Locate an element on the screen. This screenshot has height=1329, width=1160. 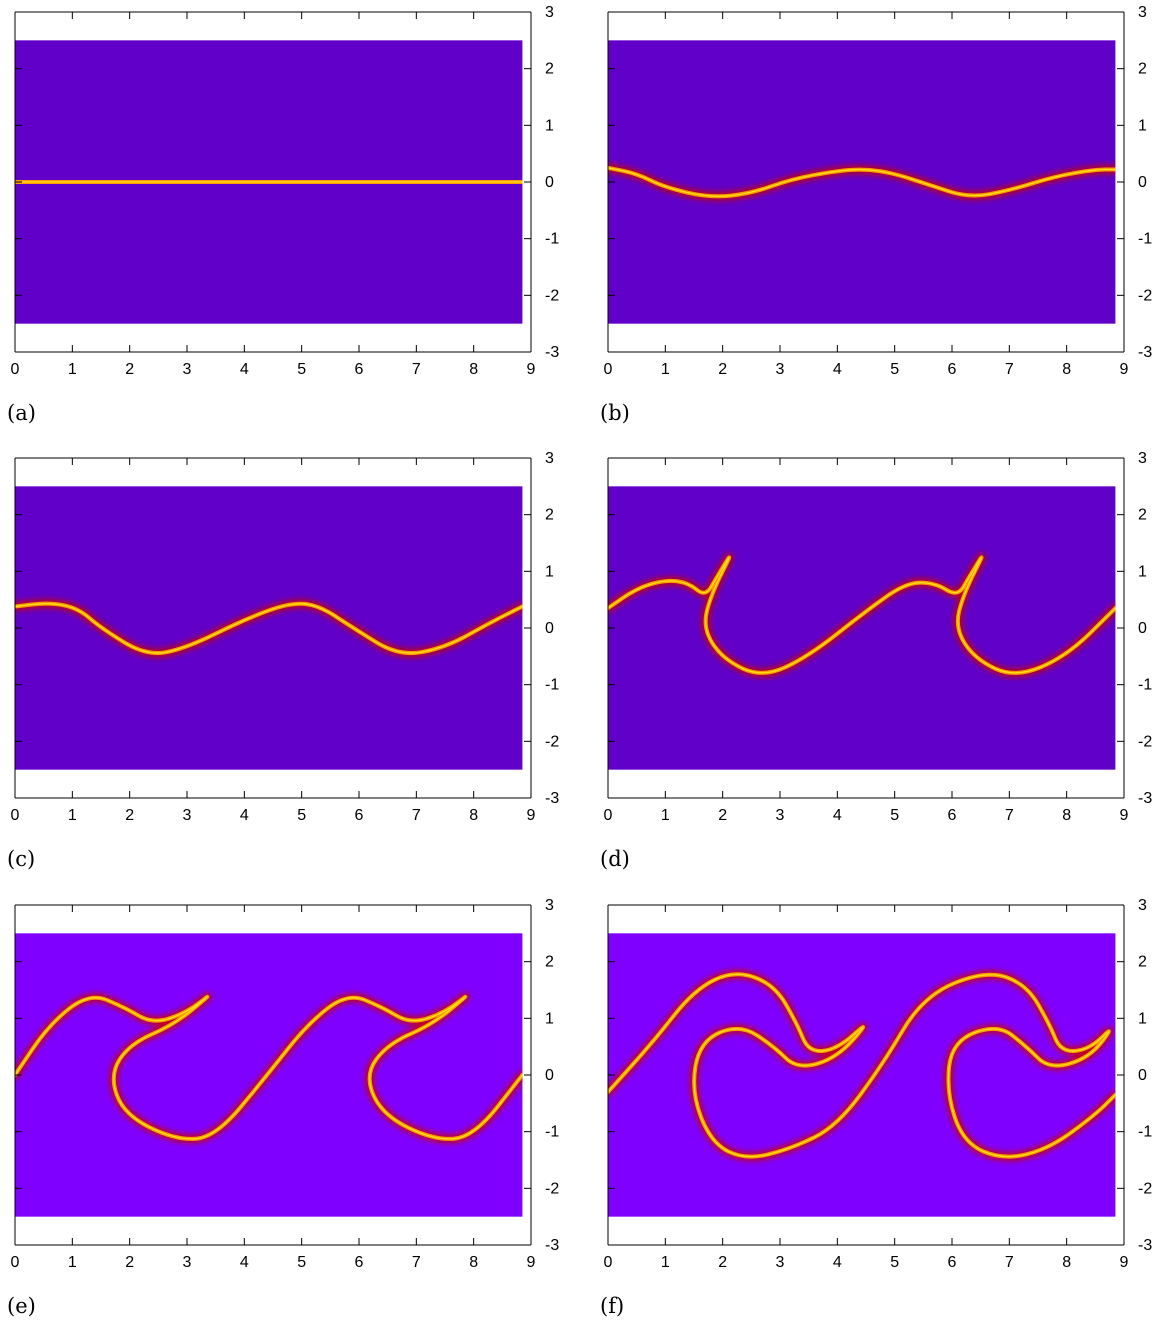
panel-caption: (c) is located at coordinates (21, 859).